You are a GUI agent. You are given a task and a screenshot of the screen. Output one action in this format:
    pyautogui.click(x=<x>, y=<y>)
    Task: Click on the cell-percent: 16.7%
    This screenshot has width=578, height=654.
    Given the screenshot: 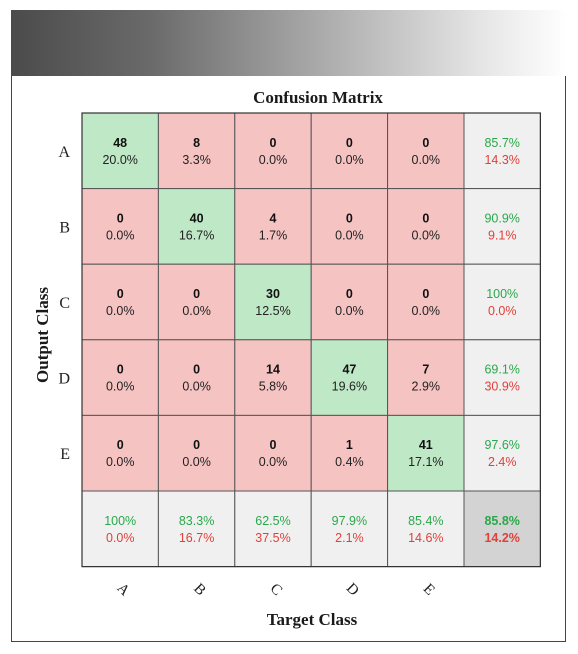 What is the action you would take?
    pyautogui.click(x=196, y=235)
    